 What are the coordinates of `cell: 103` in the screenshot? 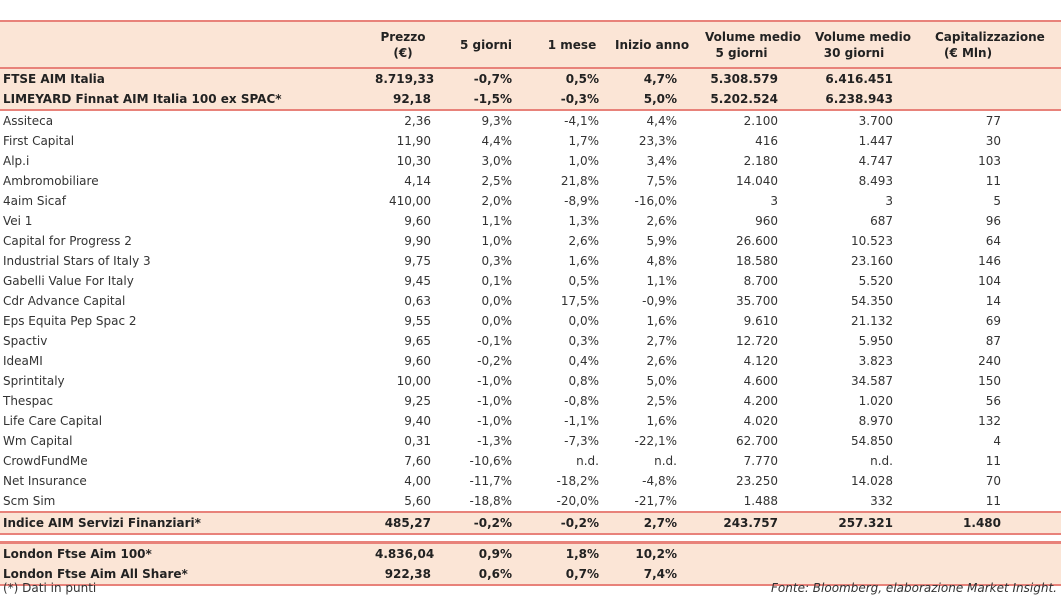 It's located at (989, 161).